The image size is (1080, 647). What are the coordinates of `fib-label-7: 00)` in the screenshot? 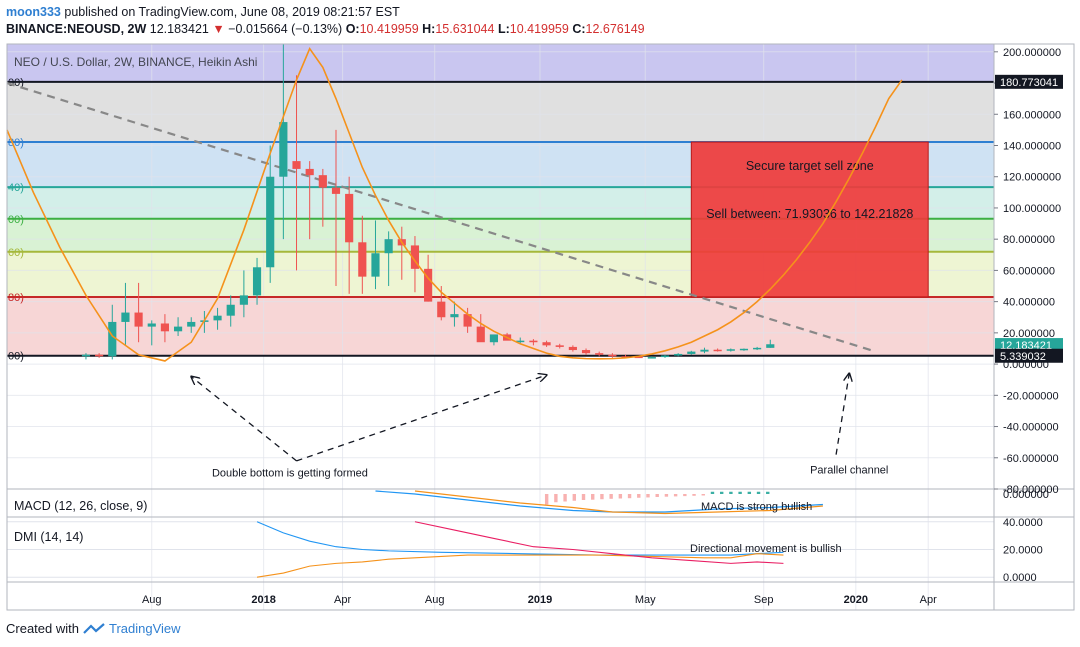 It's located at (16, 357).